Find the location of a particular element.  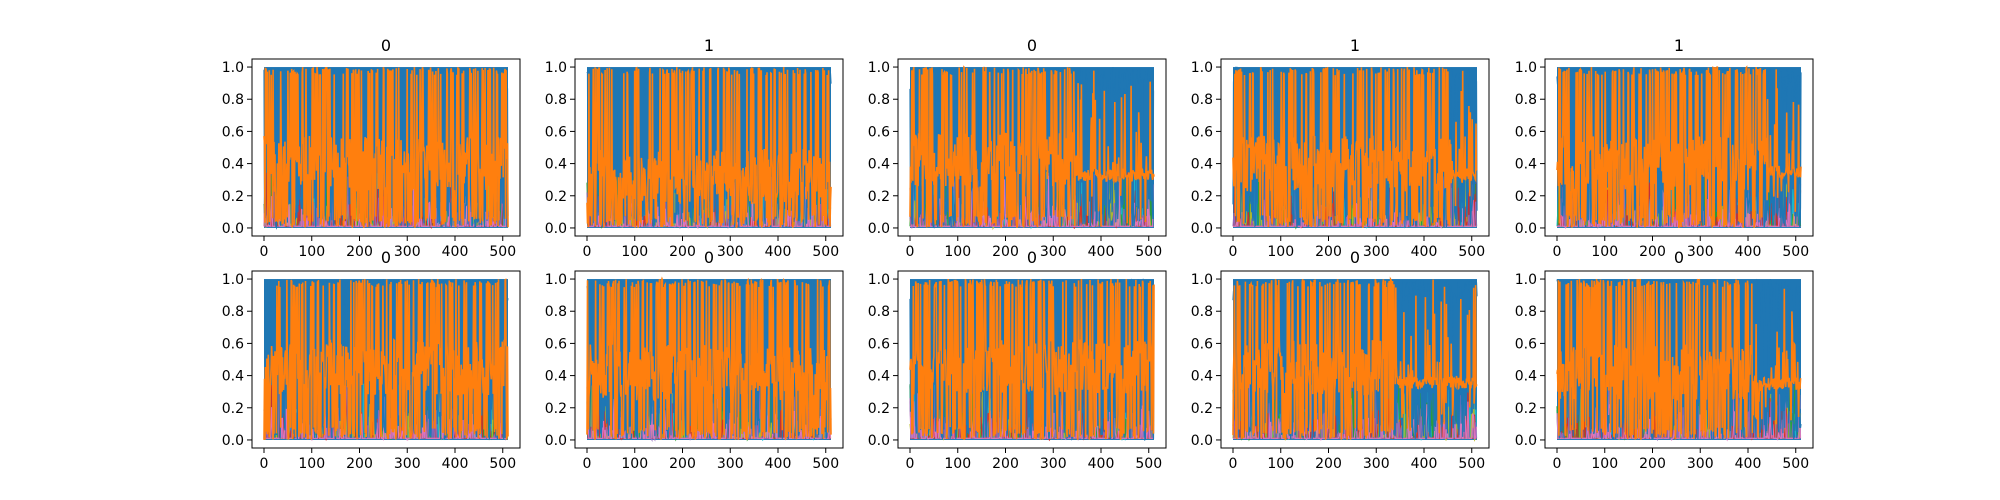

subplot-1: 0 100 200 300 400 500 0.0 0.2 0.4 0.6 0.8 1.0 1 is located at coordinates (694, 148).